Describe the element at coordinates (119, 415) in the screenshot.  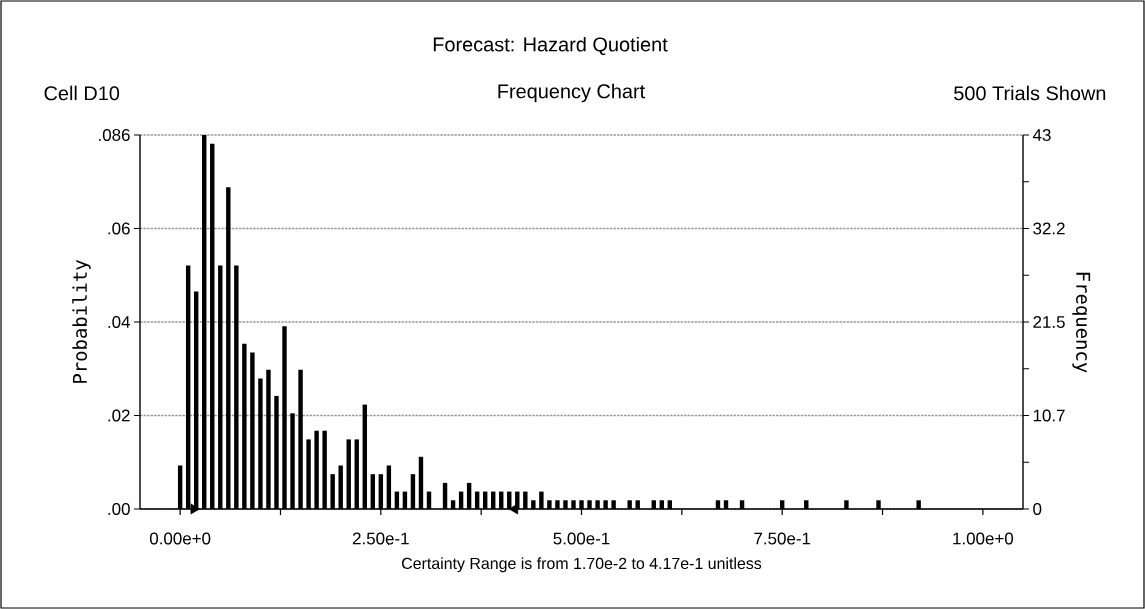
I see `y-tick-label: .02` at that location.